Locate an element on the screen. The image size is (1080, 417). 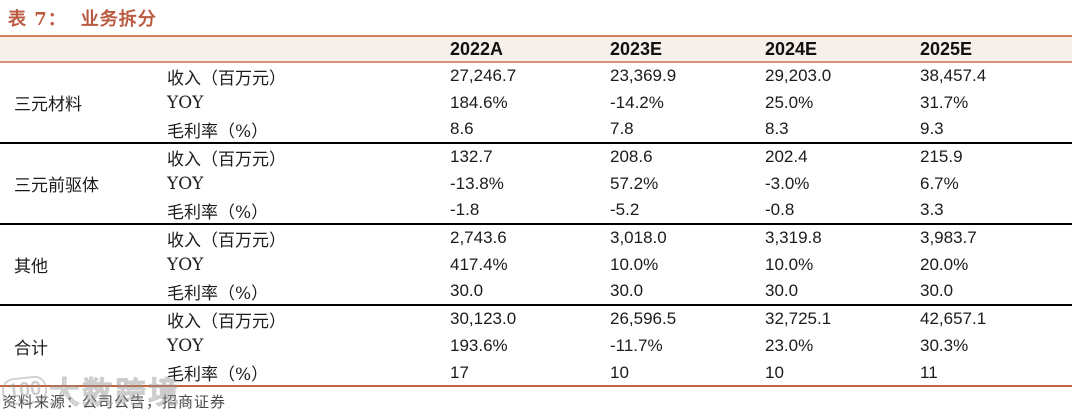
header-col-2025E: 2025E is located at coordinates (946, 48).